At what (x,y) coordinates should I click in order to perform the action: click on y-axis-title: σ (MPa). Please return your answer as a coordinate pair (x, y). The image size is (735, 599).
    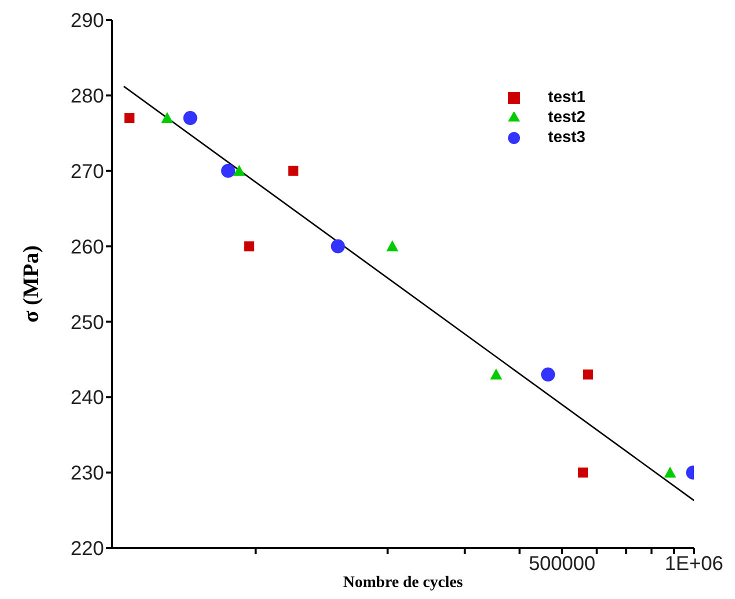
    Looking at the image, I should click on (30, 284).